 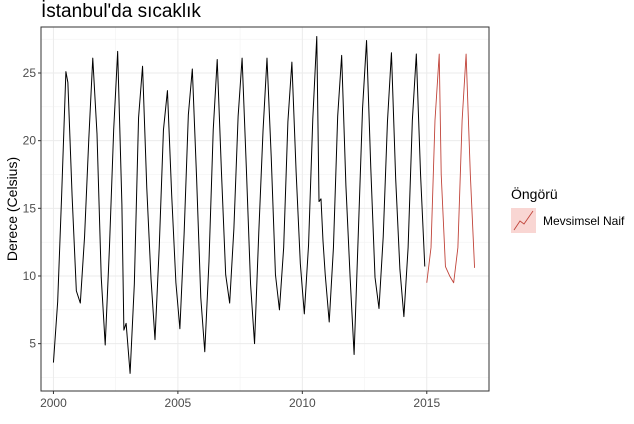 I want to click on legend-label-mevsimsel-naif: Mevsimsel Naif, so click(x=584, y=221).